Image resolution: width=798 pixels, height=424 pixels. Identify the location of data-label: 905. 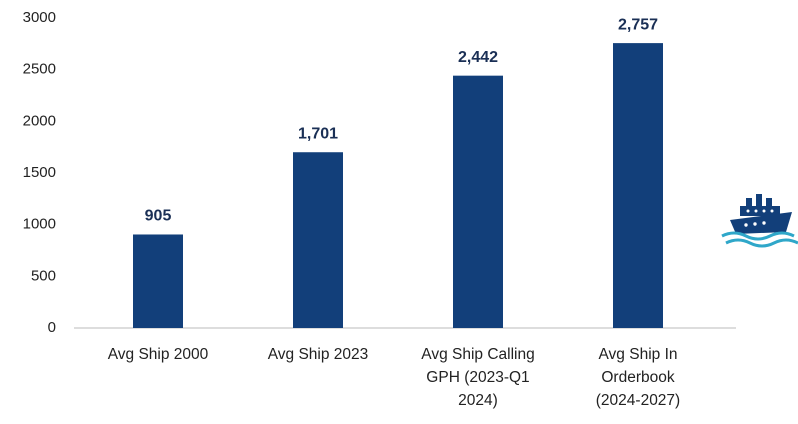
(158, 216).